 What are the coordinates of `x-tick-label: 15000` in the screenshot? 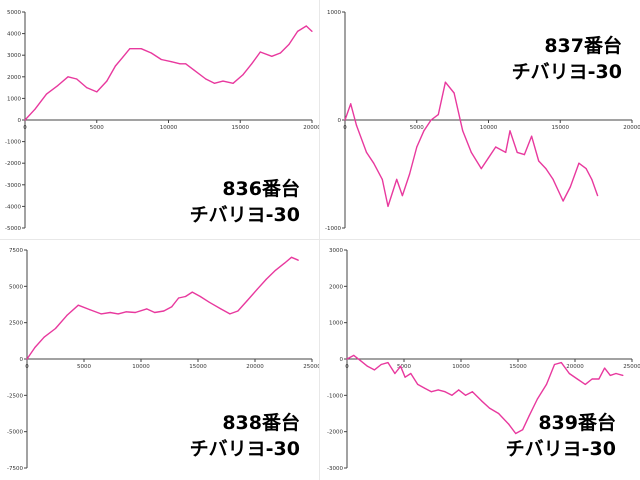 It's located at (561, 128).